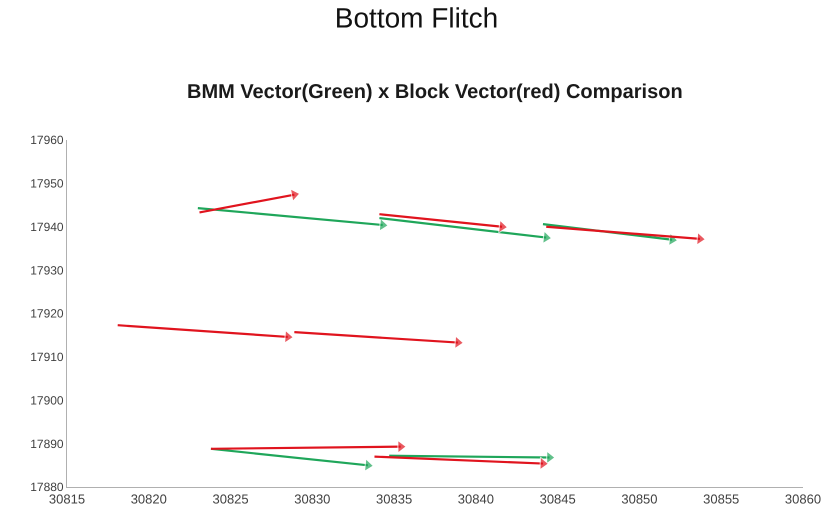 This screenshot has height=526, width=833. Describe the element at coordinates (721, 499) in the screenshot. I see `x-tick-label: 30855` at that location.